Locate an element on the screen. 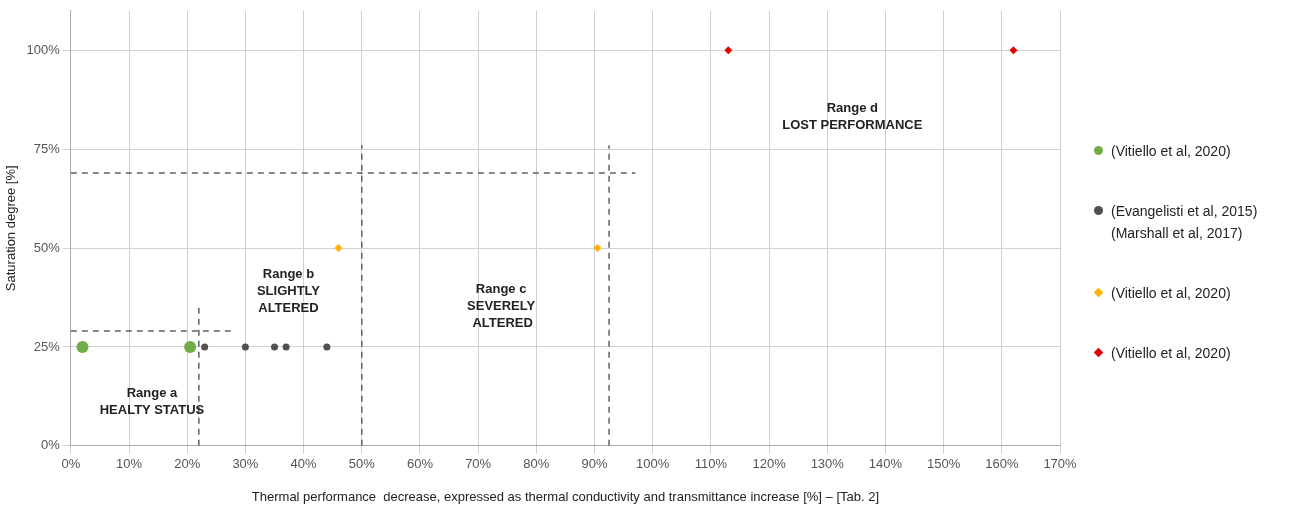 The width and height of the screenshot is (1290, 509). y-tick-label: 25% is located at coordinates (47, 346).